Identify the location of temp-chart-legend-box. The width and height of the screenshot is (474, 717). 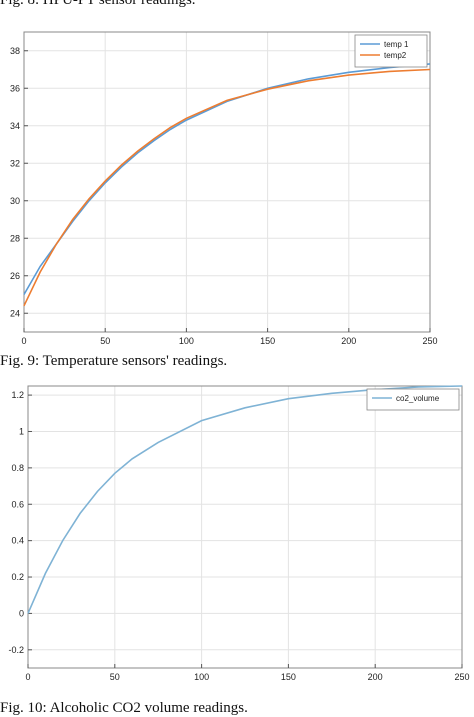
(391, 51).